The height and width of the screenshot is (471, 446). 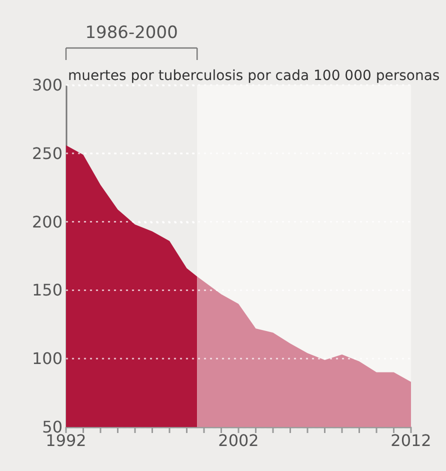 What do you see at coordinates (47, 153) in the screenshot?
I see `y-tick-label: 250` at bounding box center [47, 153].